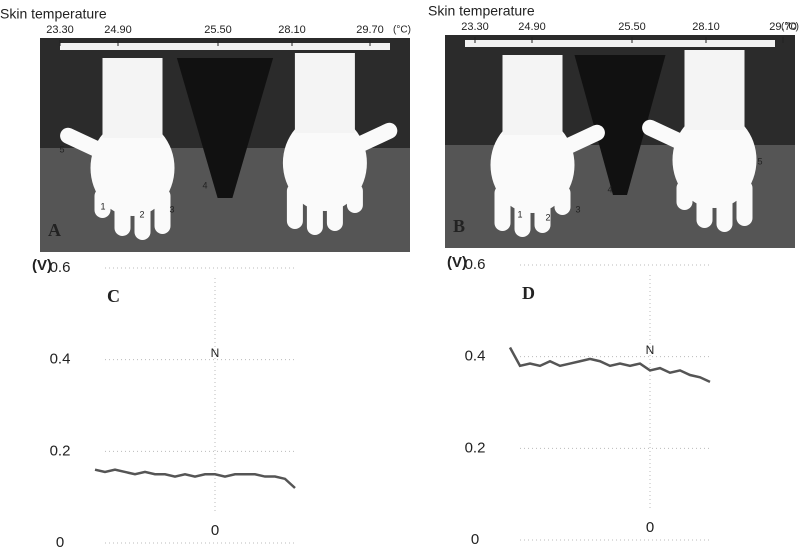 This screenshot has height=551, width=799. What do you see at coordinates (54, 230) in the screenshot?
I see `panel-label: A` at bounding box center [54, 230].